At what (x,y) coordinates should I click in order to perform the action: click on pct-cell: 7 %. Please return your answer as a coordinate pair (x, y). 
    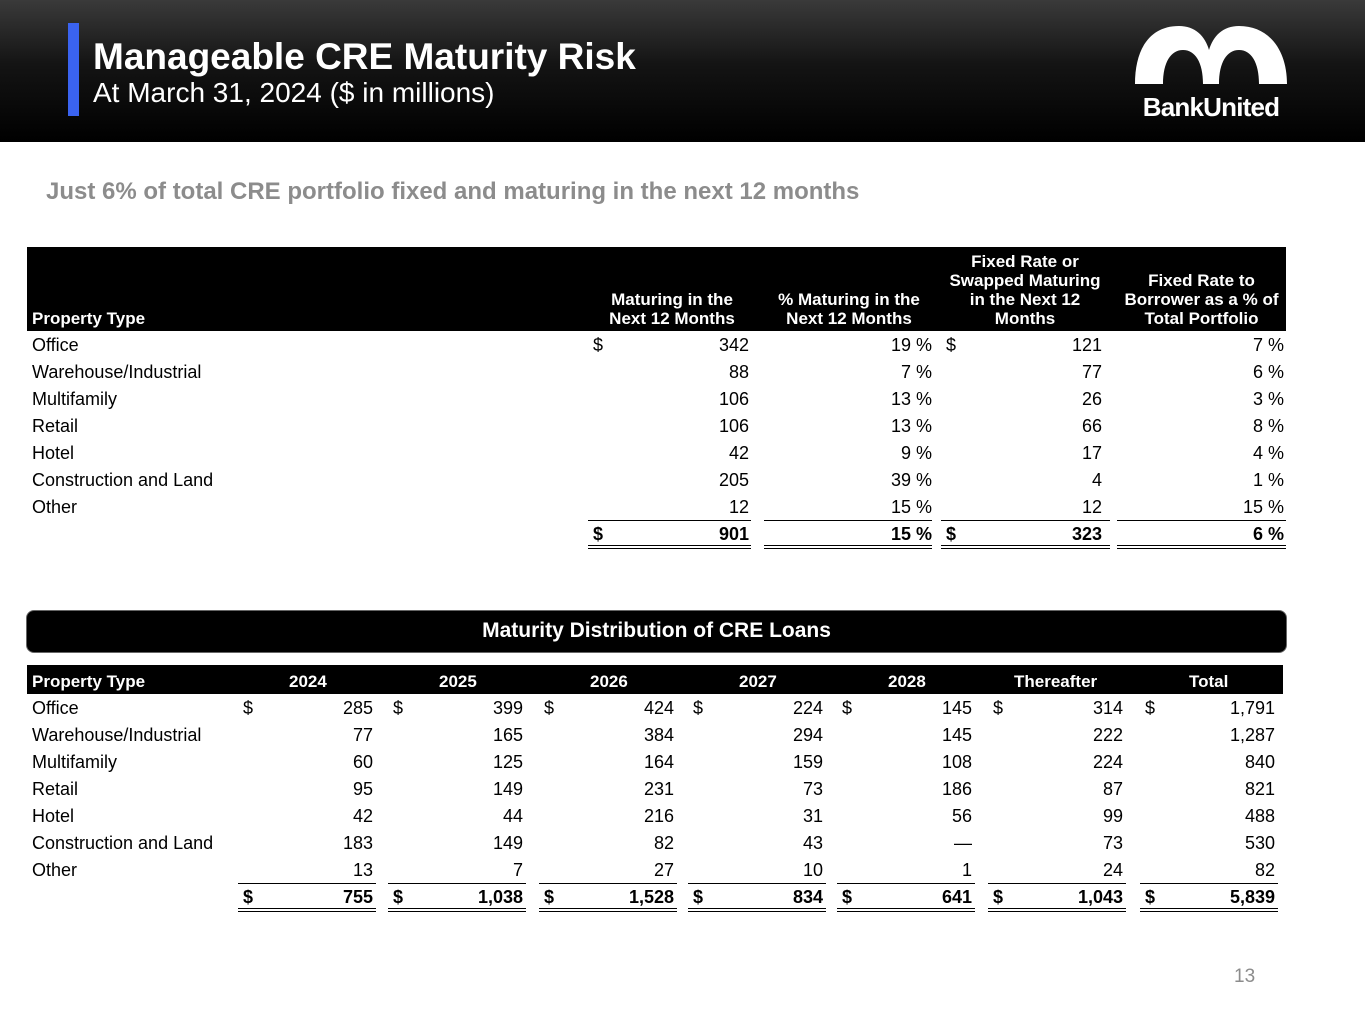
    Looking at the image, I should click on (916, 372).